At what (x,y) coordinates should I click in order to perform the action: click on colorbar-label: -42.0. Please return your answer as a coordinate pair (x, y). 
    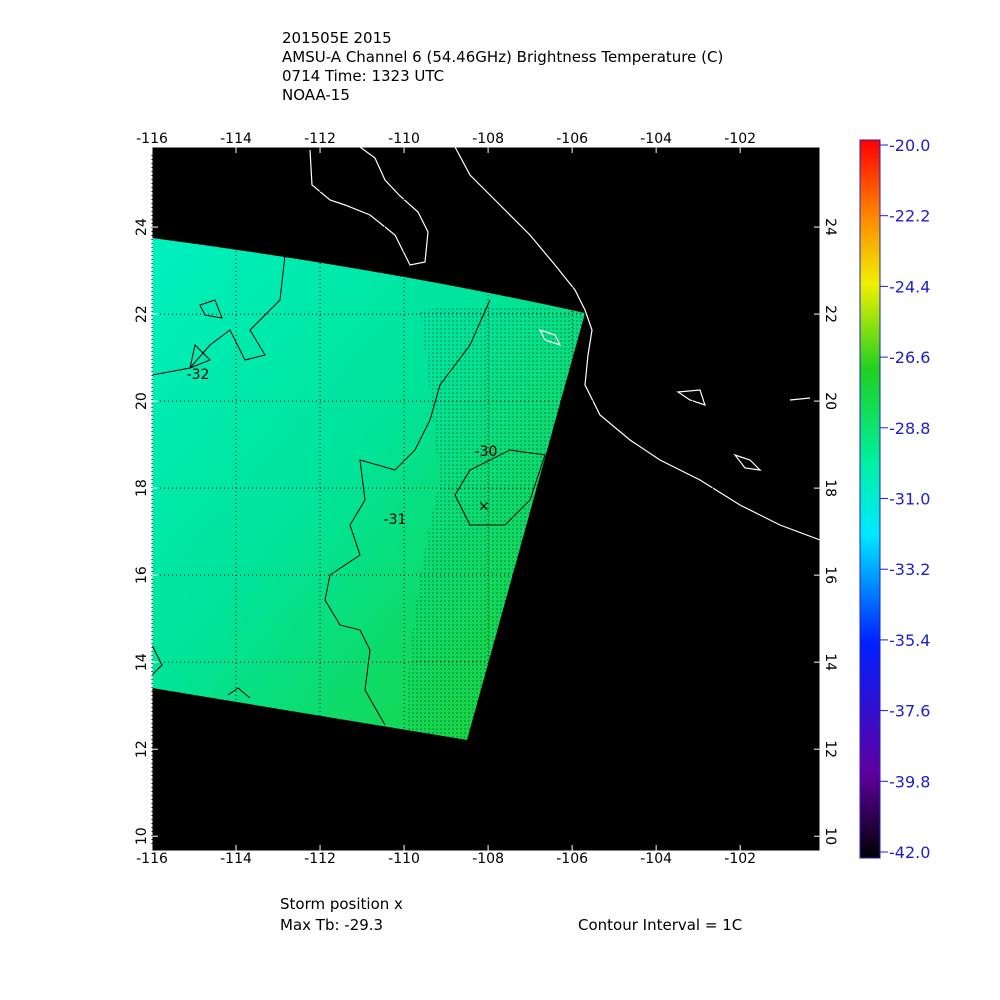
    Looking at the image, I should click on (909, 852).